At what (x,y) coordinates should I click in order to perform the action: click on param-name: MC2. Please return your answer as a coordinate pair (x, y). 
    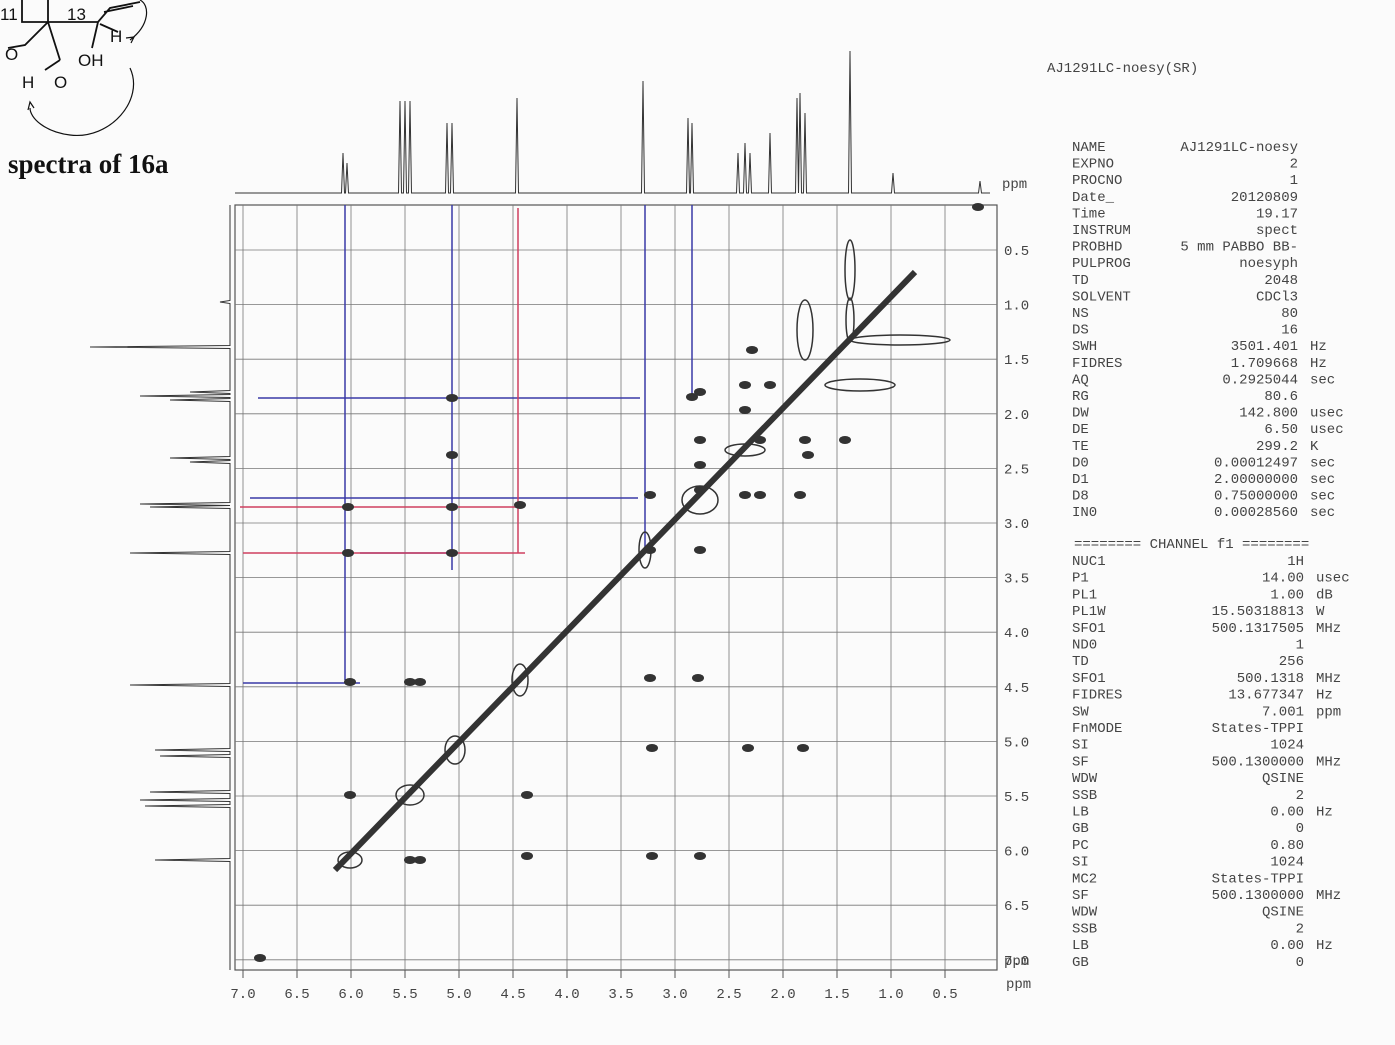
    Looking at the image, I should click on (1084, 879).